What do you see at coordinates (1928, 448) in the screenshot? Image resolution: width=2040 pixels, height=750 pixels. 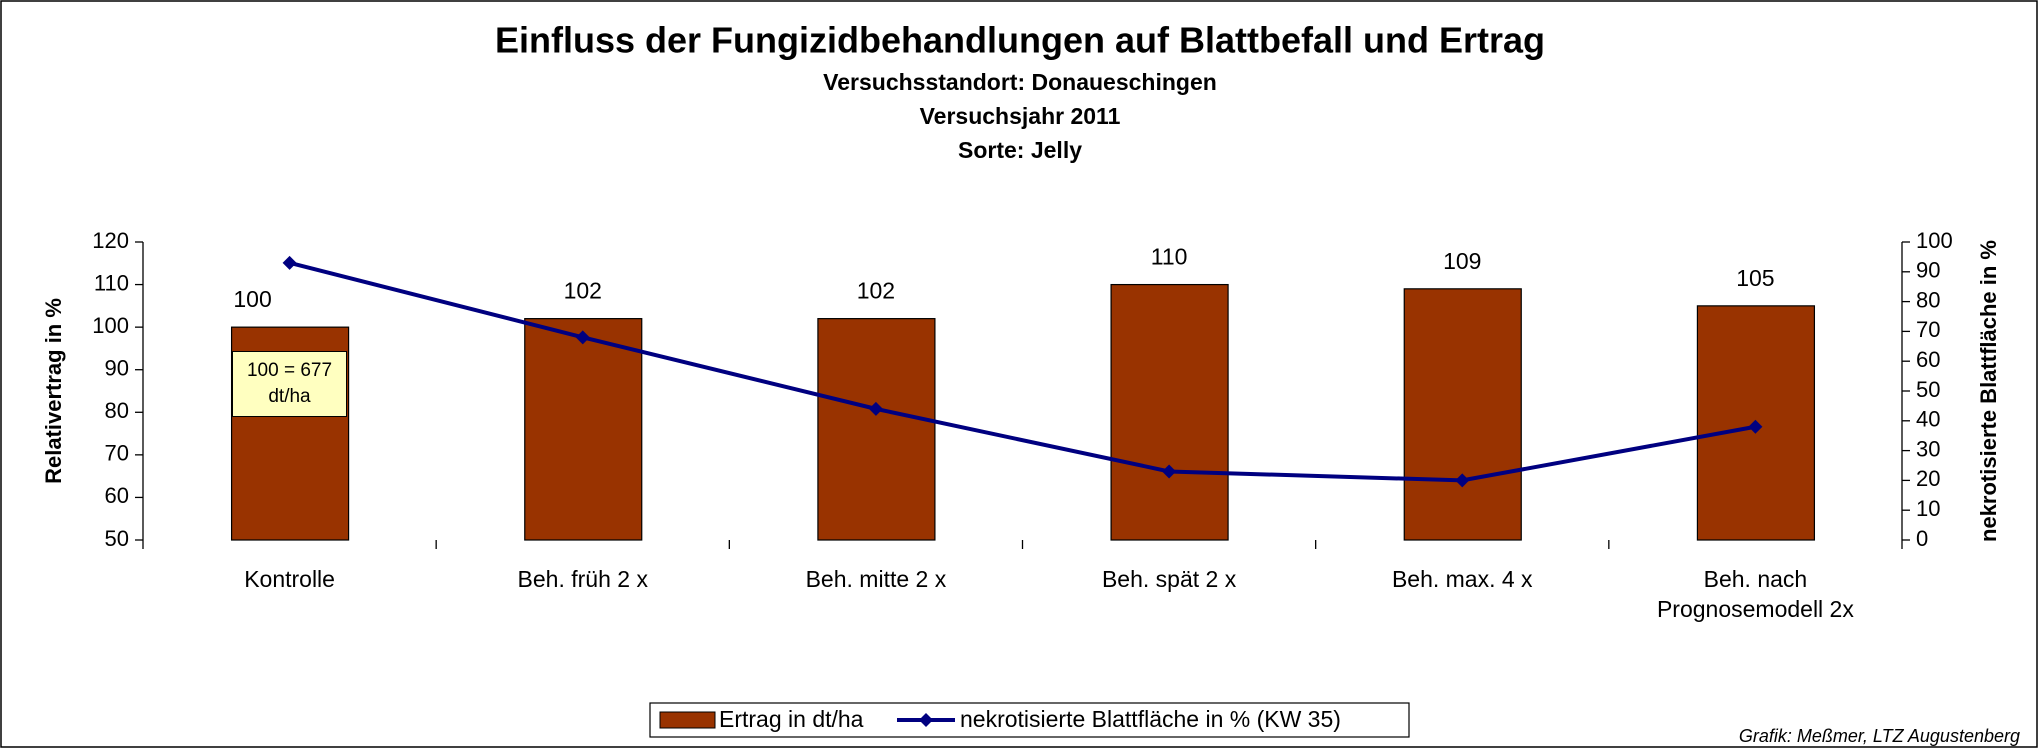 I see `y2-tick-label: 30` at bounding box center [1928, 448].